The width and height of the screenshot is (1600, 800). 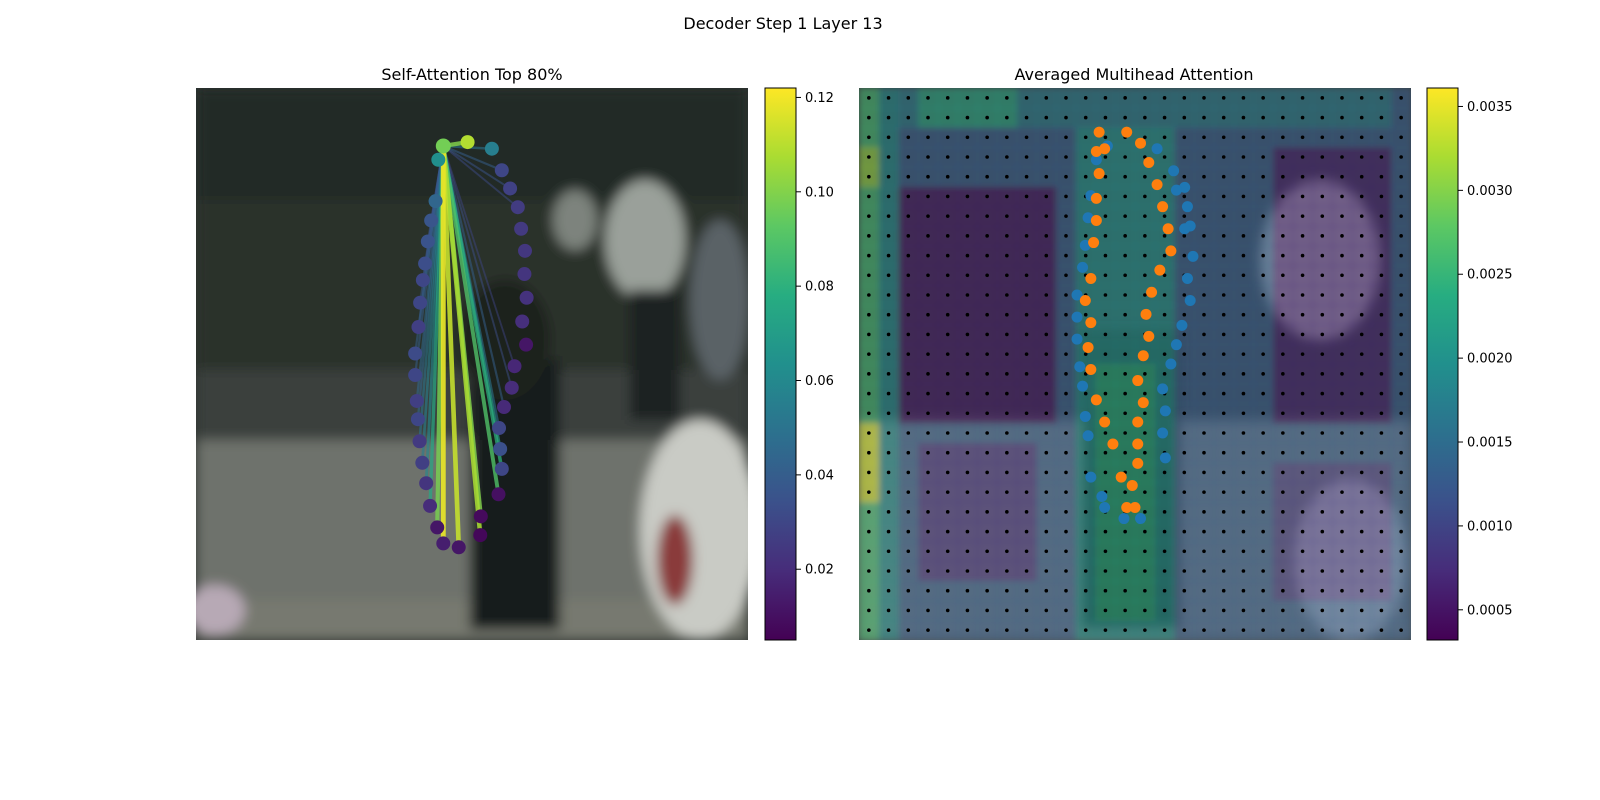 What do you see at coordinates (819, 570) in the screenshot?
I see `colorbar-tick-label: 0.02` at bounding box center [819, 570].